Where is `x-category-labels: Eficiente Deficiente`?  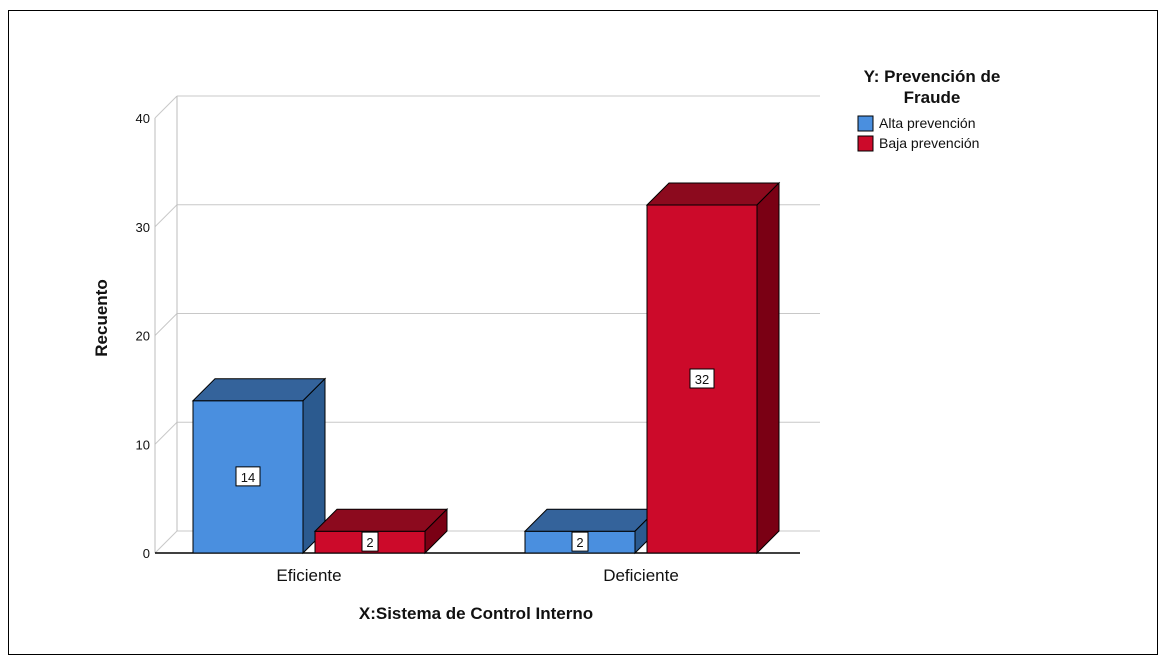 x-category-labels: Eficiente Deficiente is located at coordinates (477, 575).